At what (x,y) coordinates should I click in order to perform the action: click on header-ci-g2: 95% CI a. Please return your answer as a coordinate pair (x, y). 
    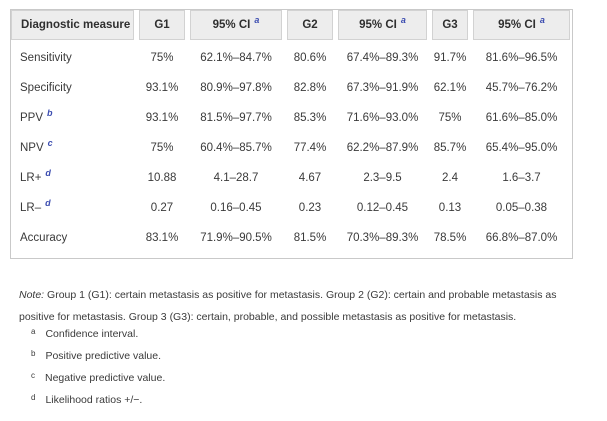
    Looking at the image, I should click on (382, 25).